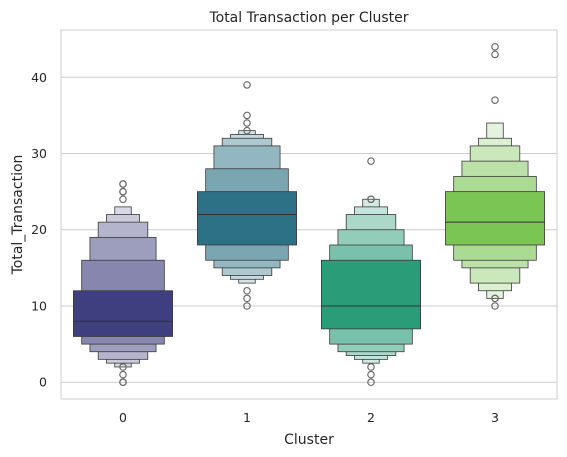 The height and width of the screenshot is (457, 567). Describe the element at coordinates (123, 417) in the screenshot. I see `x-tick-label: 0` at that location.